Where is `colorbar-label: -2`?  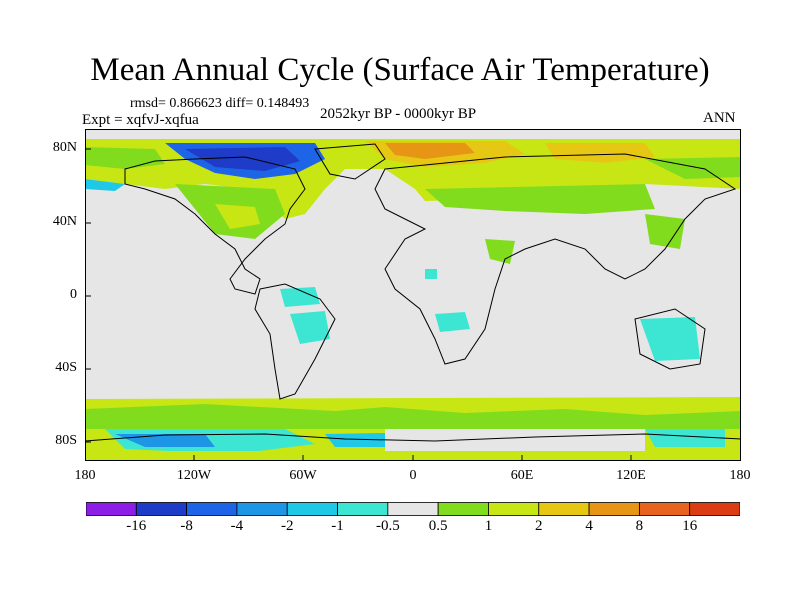 colorbar-label: -2 is located at coordinates (287, 526).